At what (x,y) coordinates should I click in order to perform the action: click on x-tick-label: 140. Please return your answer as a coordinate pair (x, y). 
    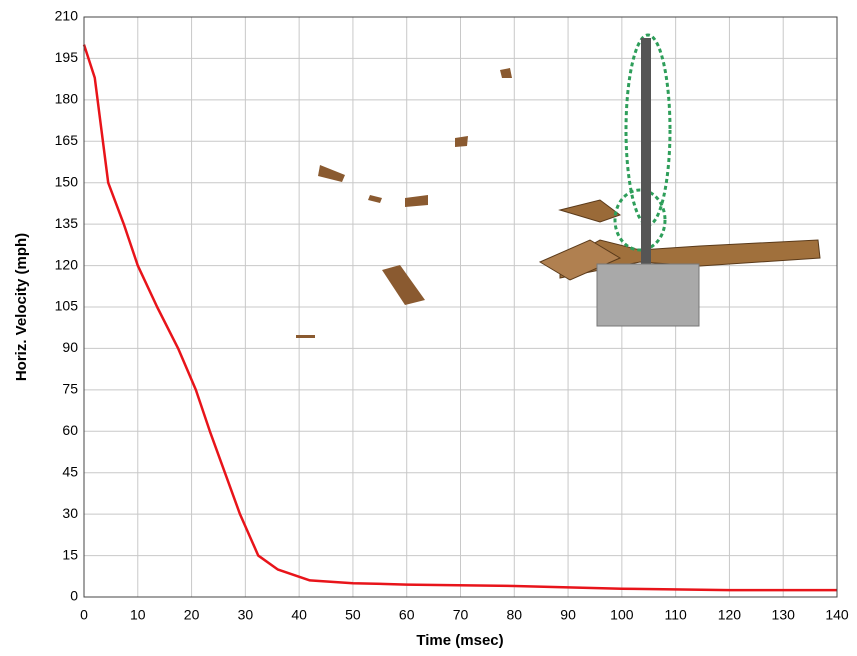
    Looking at the image, I should click on (837, 615).